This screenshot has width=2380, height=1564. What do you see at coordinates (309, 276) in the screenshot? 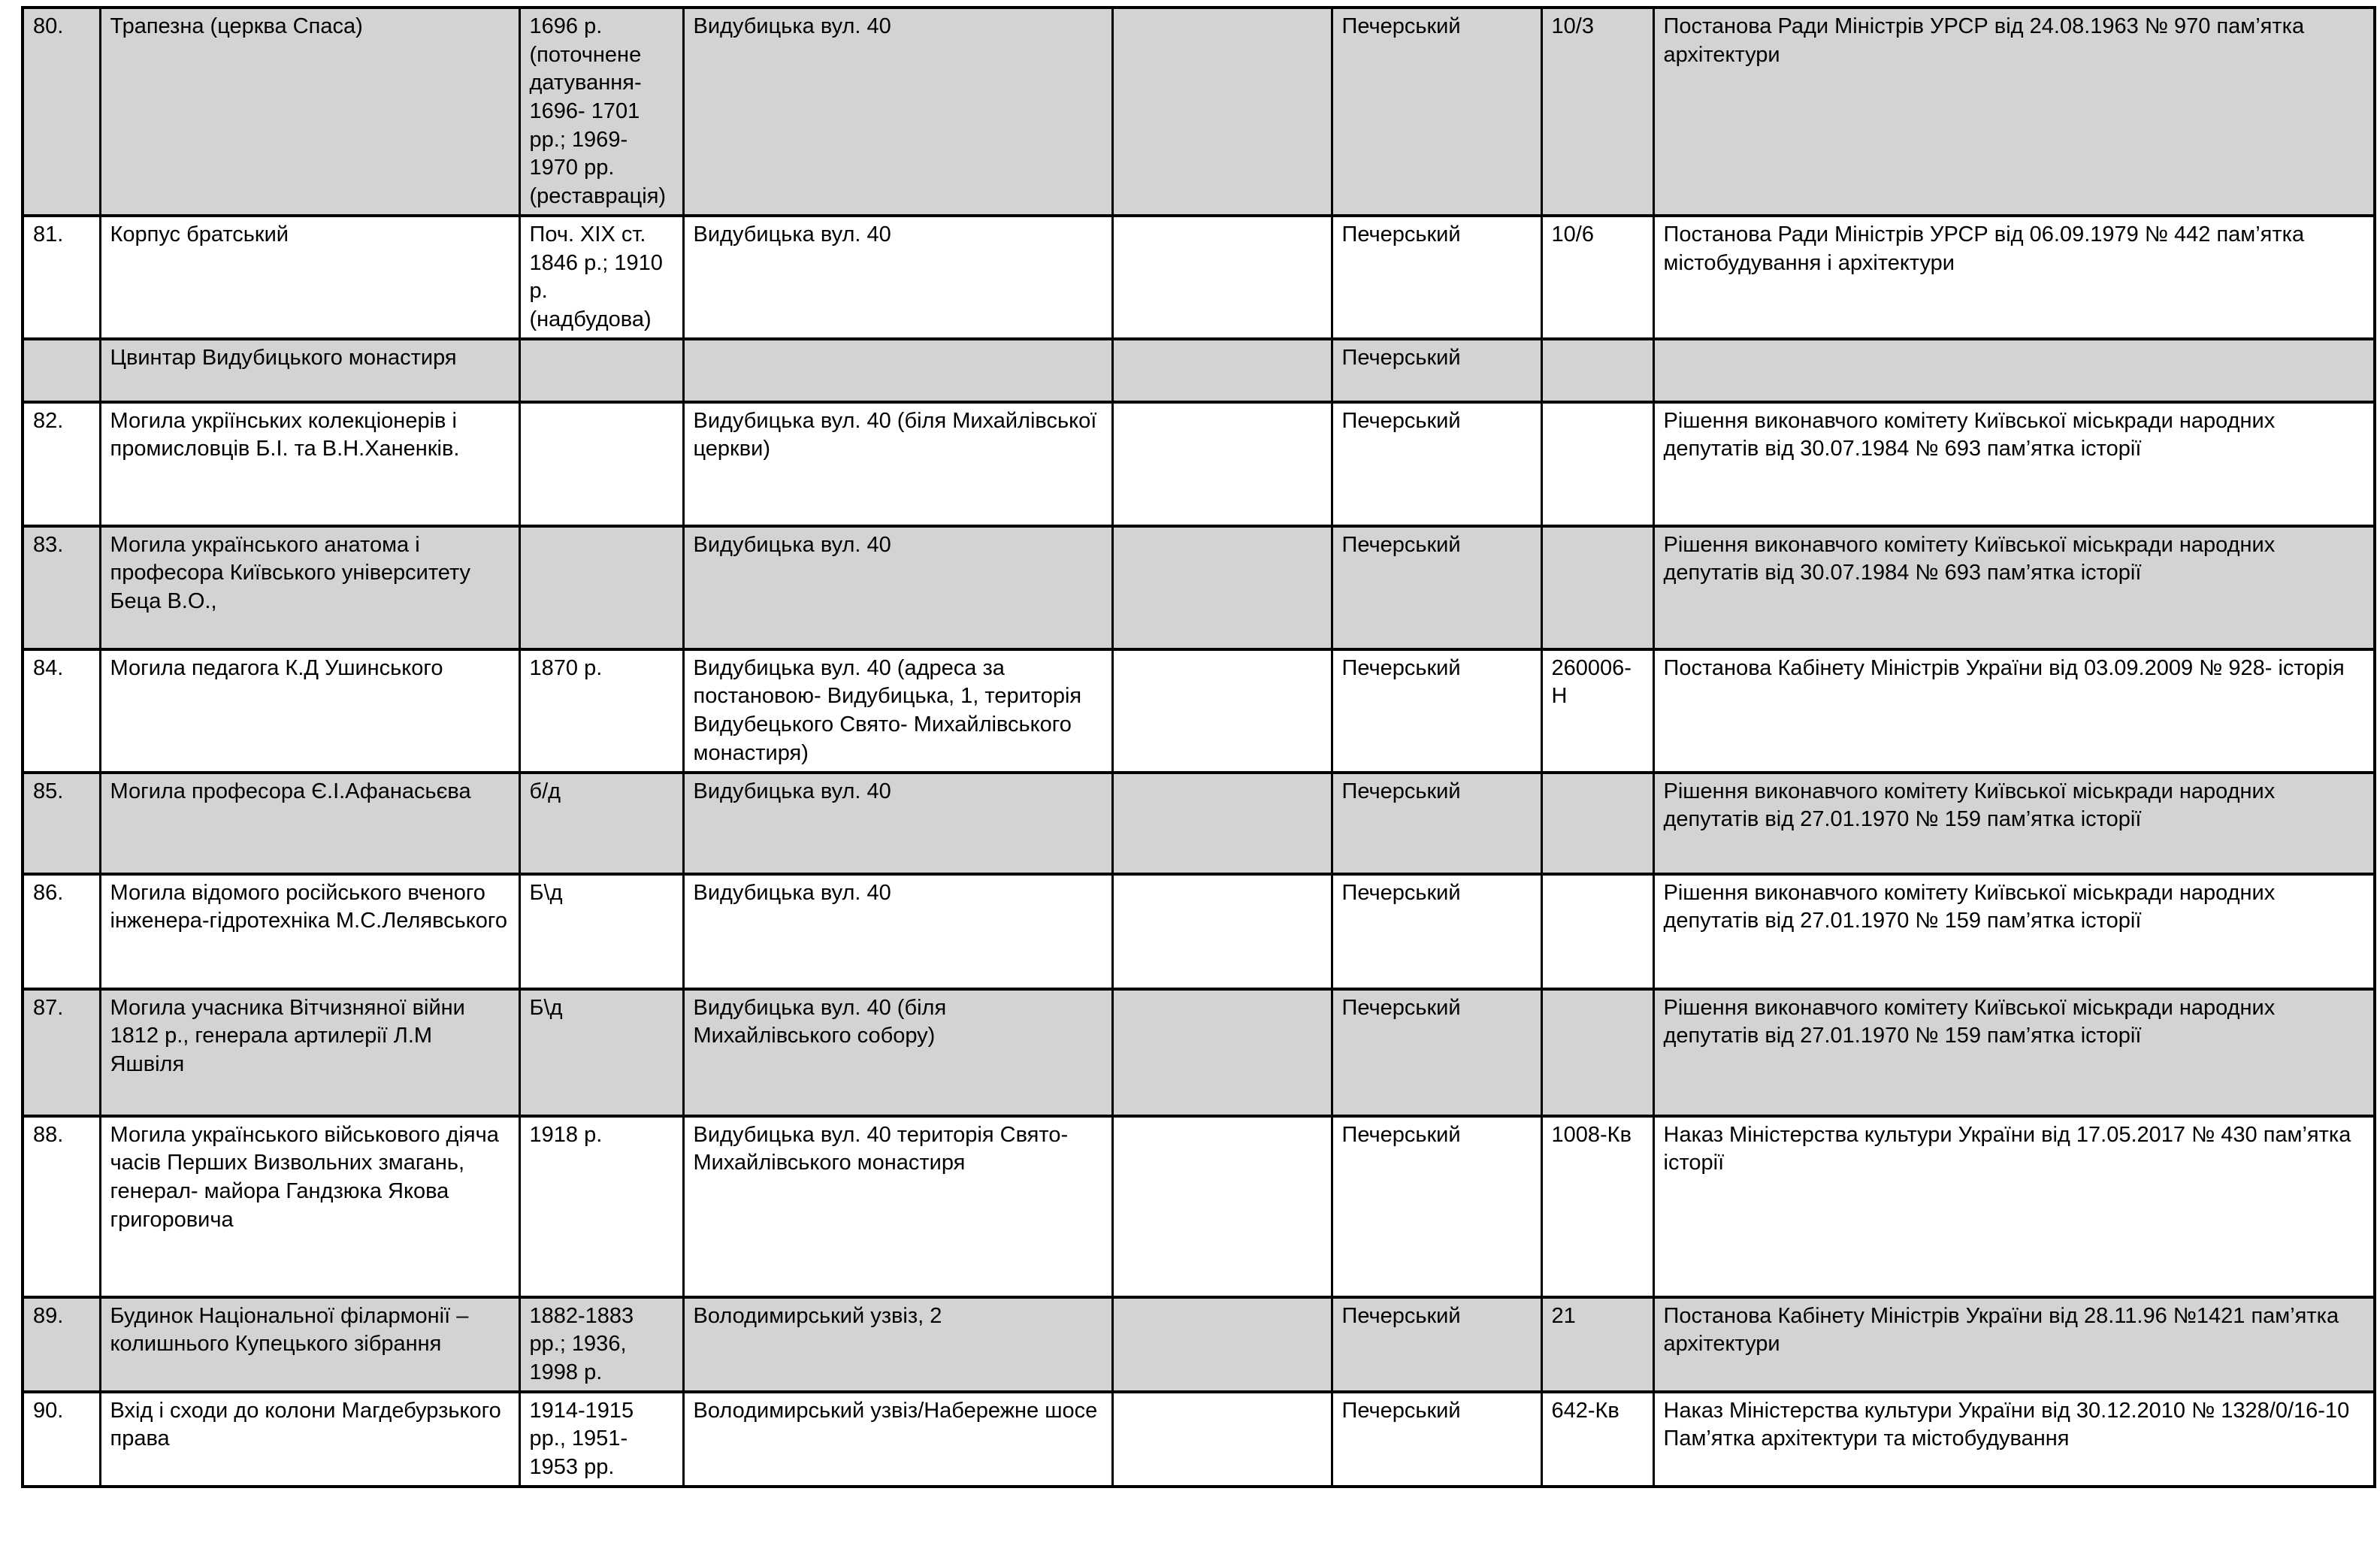
I see `cell-name: Корпус братський` at bounding box center [309, 276].